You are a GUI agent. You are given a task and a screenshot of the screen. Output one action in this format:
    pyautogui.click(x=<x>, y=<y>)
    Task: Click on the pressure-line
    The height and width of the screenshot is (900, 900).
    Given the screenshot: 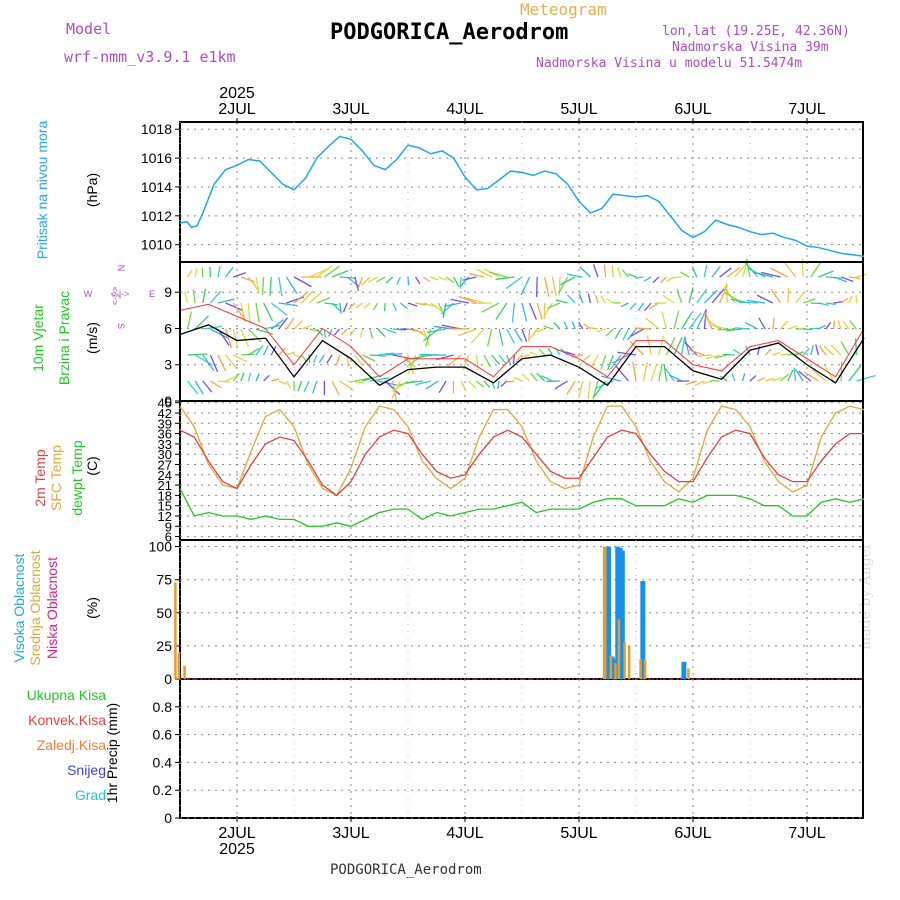 What is the action you would take?
    pyautogui.click(x=522, y=196)
    